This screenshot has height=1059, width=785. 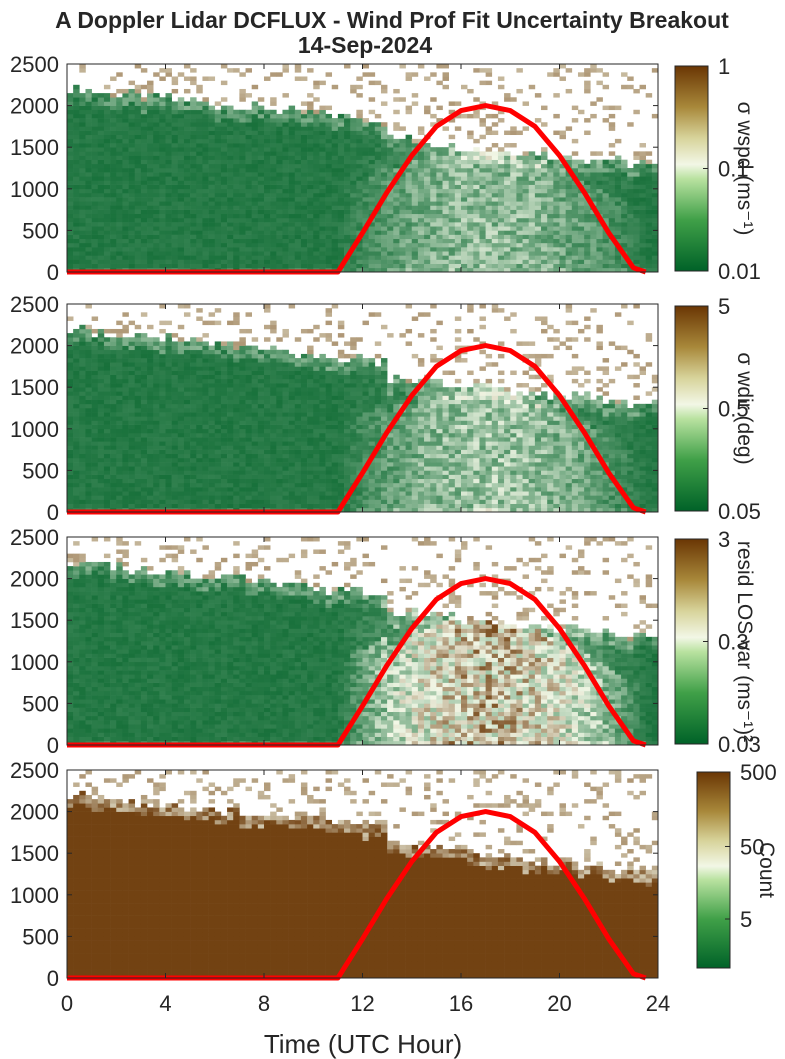 I want to click on colorbar-tick-label: 0.03, so click(x=739, y=744).